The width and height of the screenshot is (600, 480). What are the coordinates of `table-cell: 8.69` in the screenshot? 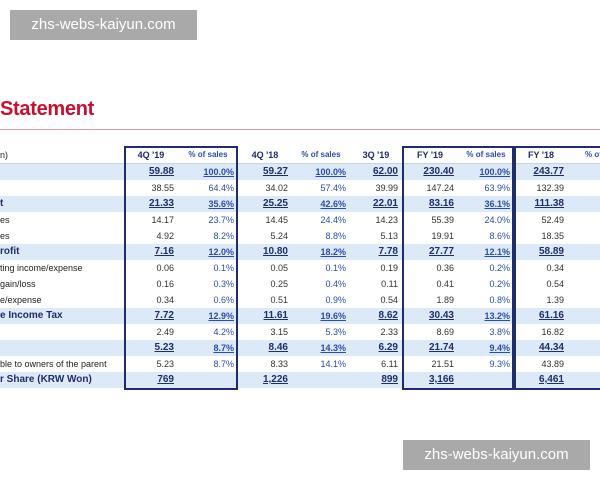 It's located at (445, 332).